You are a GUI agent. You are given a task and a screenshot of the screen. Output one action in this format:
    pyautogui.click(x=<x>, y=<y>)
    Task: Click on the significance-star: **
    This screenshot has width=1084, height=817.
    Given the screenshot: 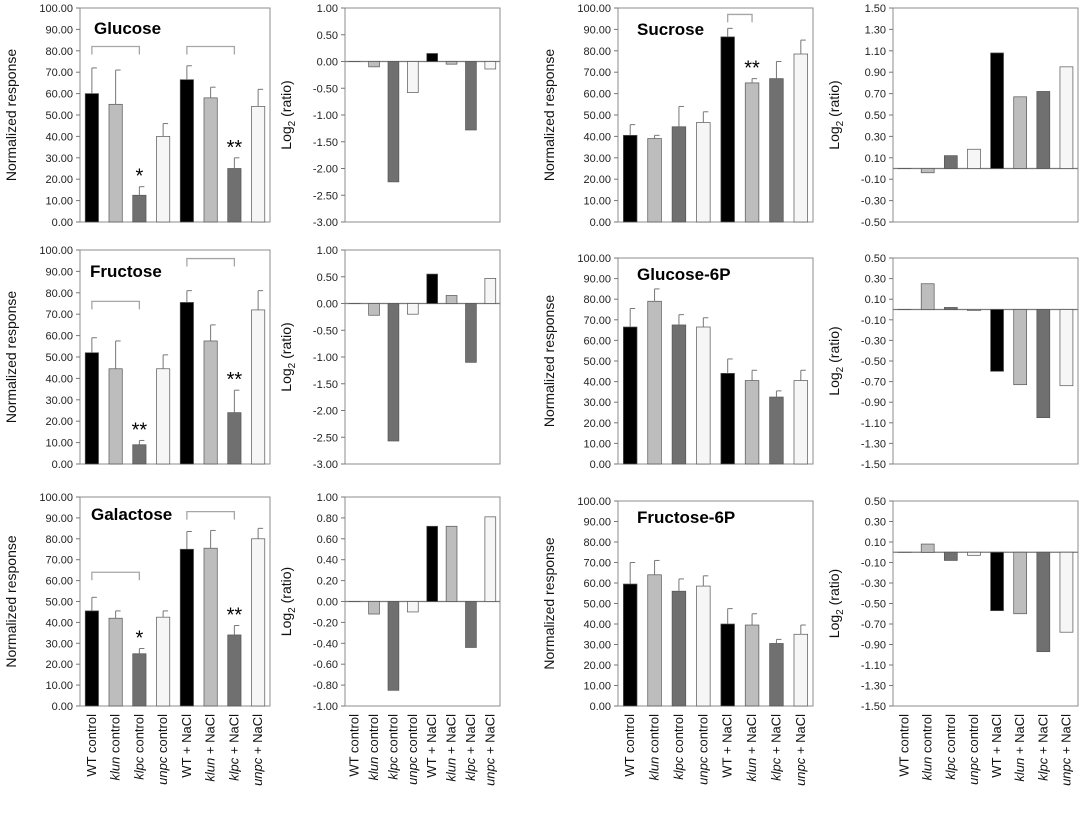 What is the action you would take?
    pyautogui.click(x=235, y=148)
    